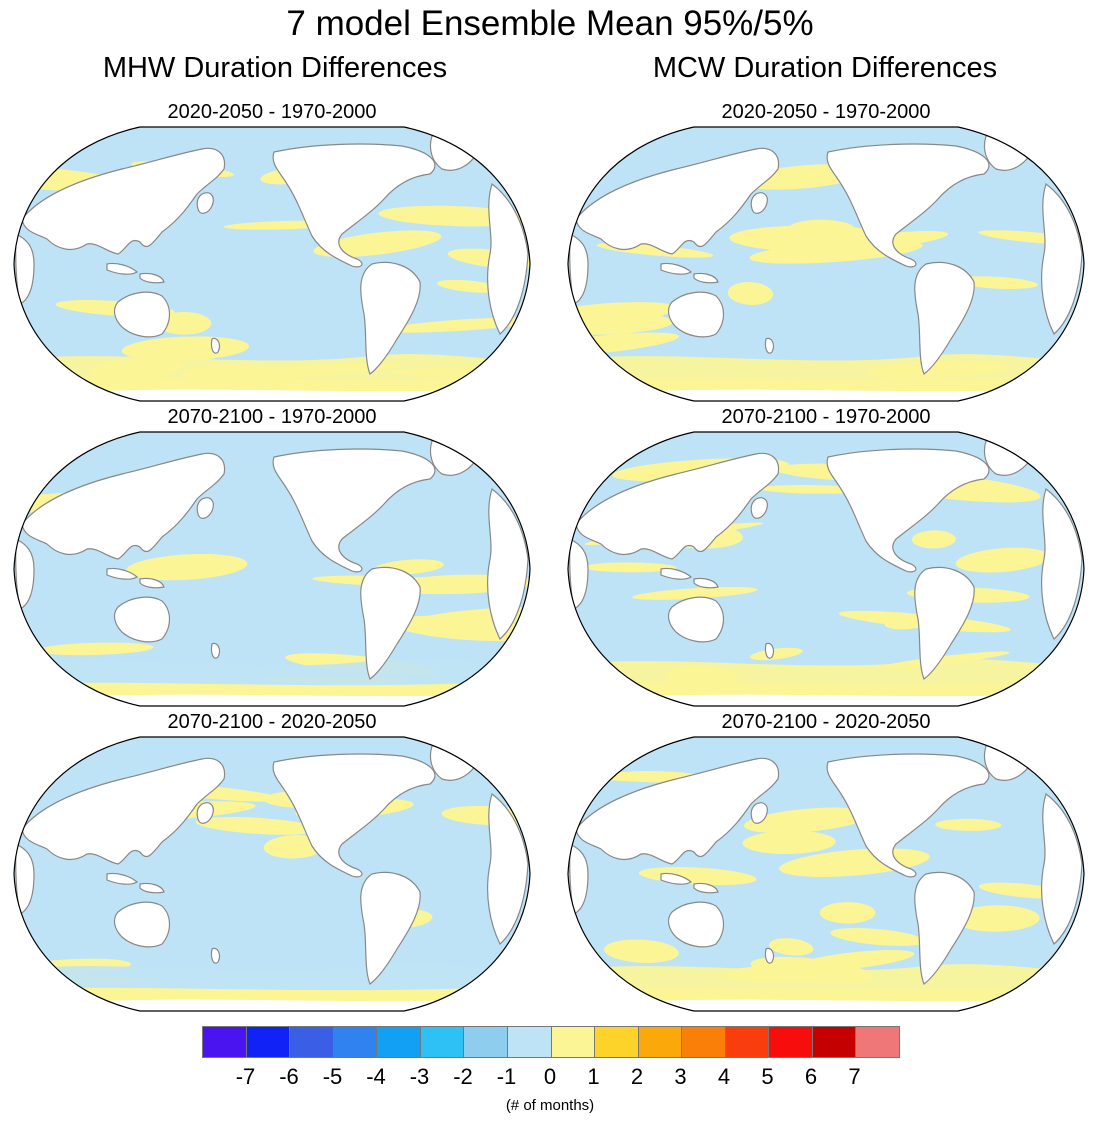 Image resolution: width=1100 pixels, height=1124 pixels. I want to click on figure-title: 7 model Ensemble Mean 95%/5%, so click(550, 23).